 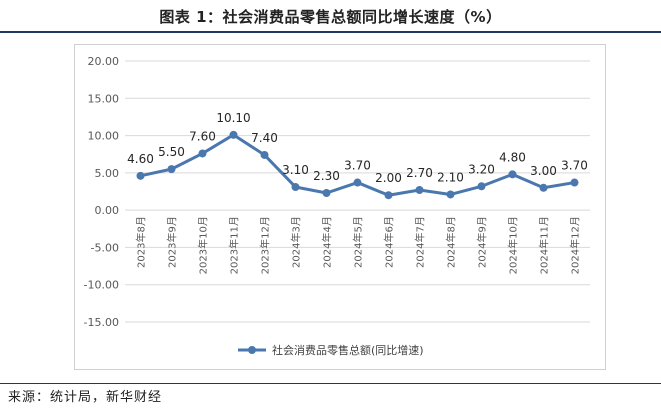 What do you see at coordinates (101, 285) in the screenshot?
I see `y-tick-label: -10.00` at bounding box center [101, 285].